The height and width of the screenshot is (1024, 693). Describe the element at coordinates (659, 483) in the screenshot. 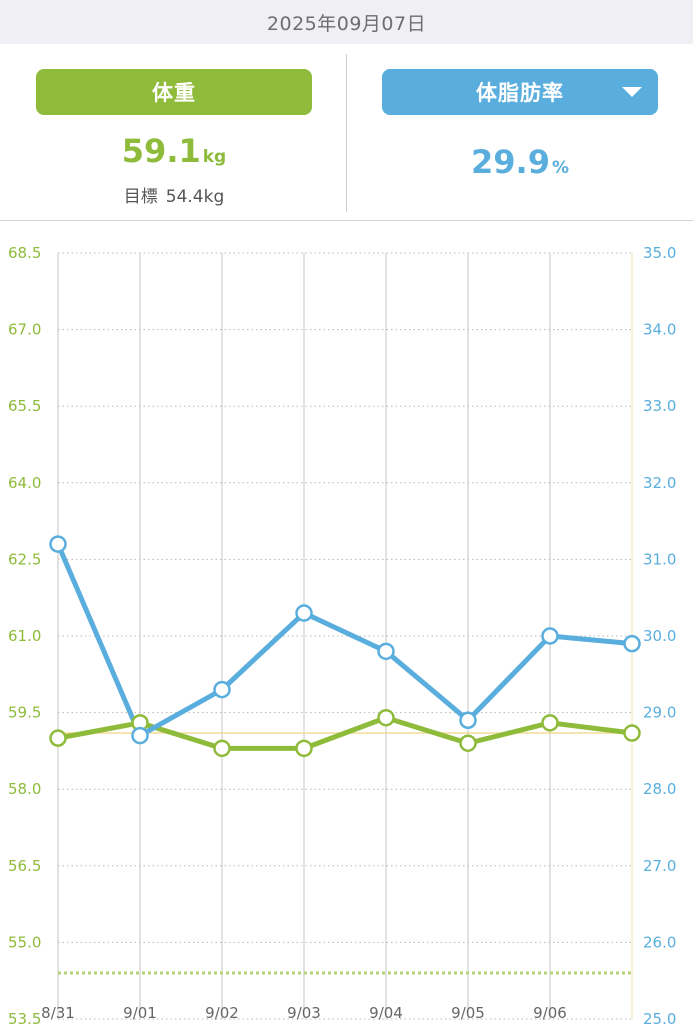

I see `y-right-tick-label: 32.0` at that location.